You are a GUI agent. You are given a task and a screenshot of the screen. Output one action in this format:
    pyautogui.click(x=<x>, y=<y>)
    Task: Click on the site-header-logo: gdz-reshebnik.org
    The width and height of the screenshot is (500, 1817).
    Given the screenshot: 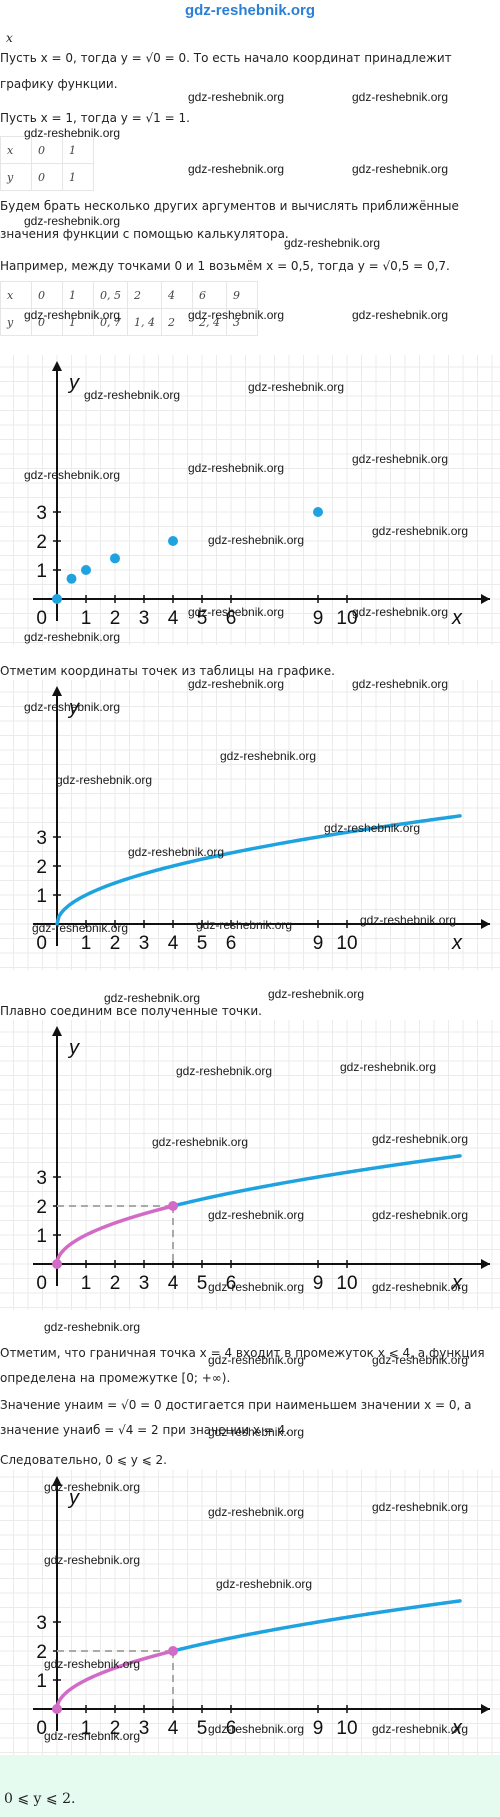 What is the action you would take?
    pyautogui.click(x=249, y=10)
    